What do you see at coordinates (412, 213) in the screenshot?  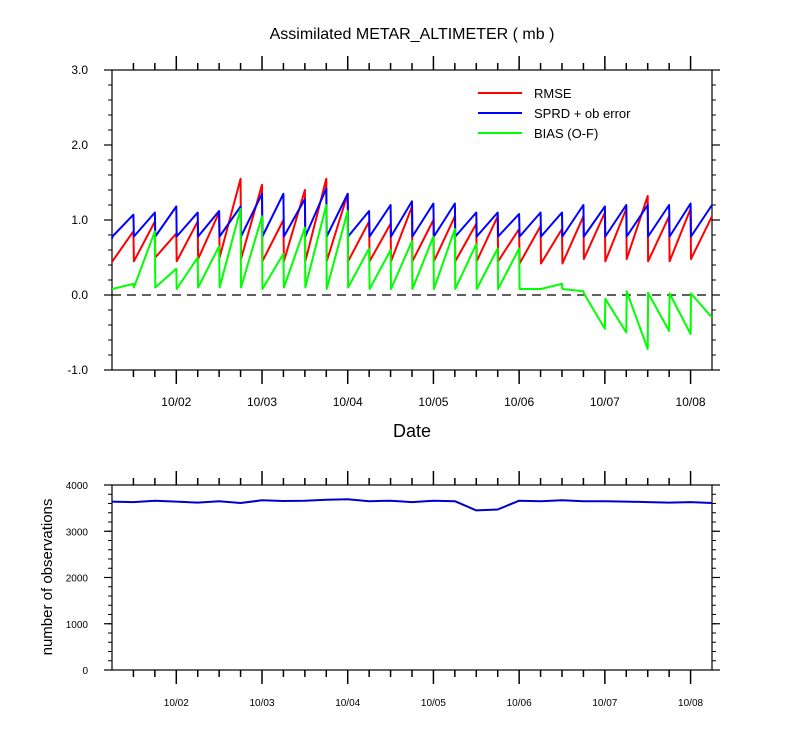 I see `top-series-line-sprd-ob-error` at bounding box center [412, 213].